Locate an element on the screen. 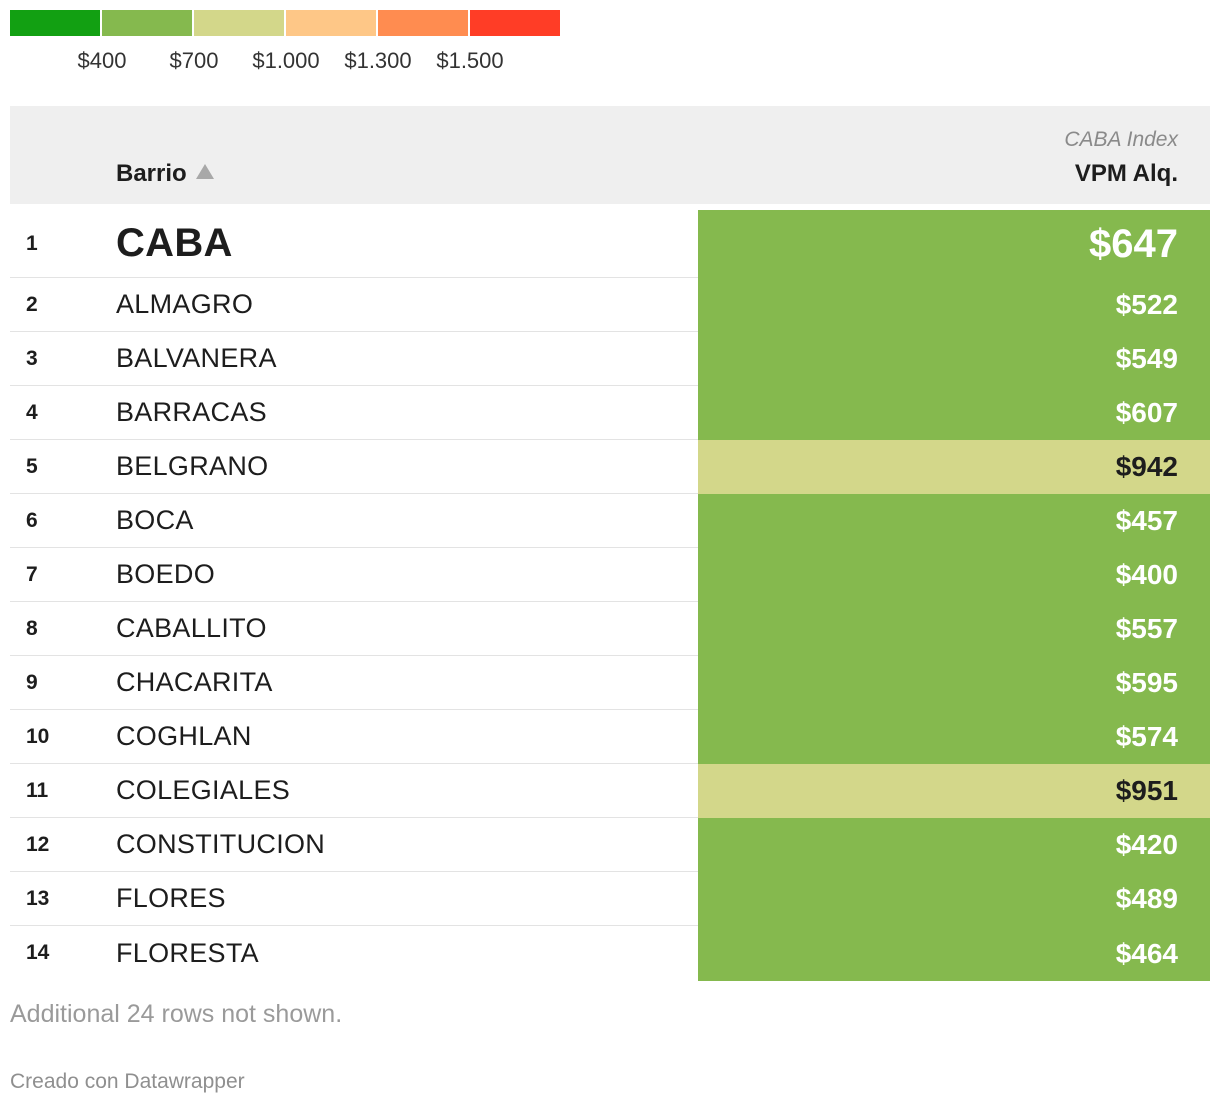 The width and height of the screenshot is (1220, 1106). row-rank: 6 is located at coordinates (32, 520).